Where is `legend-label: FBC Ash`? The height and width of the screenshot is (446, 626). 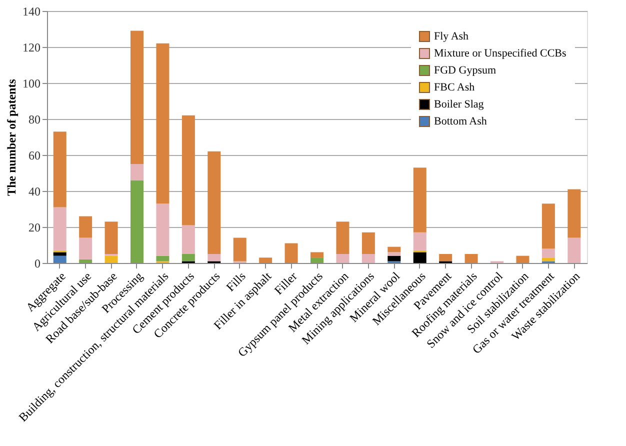 legend-label: FBC Ash is located at coordinates (455, 88).